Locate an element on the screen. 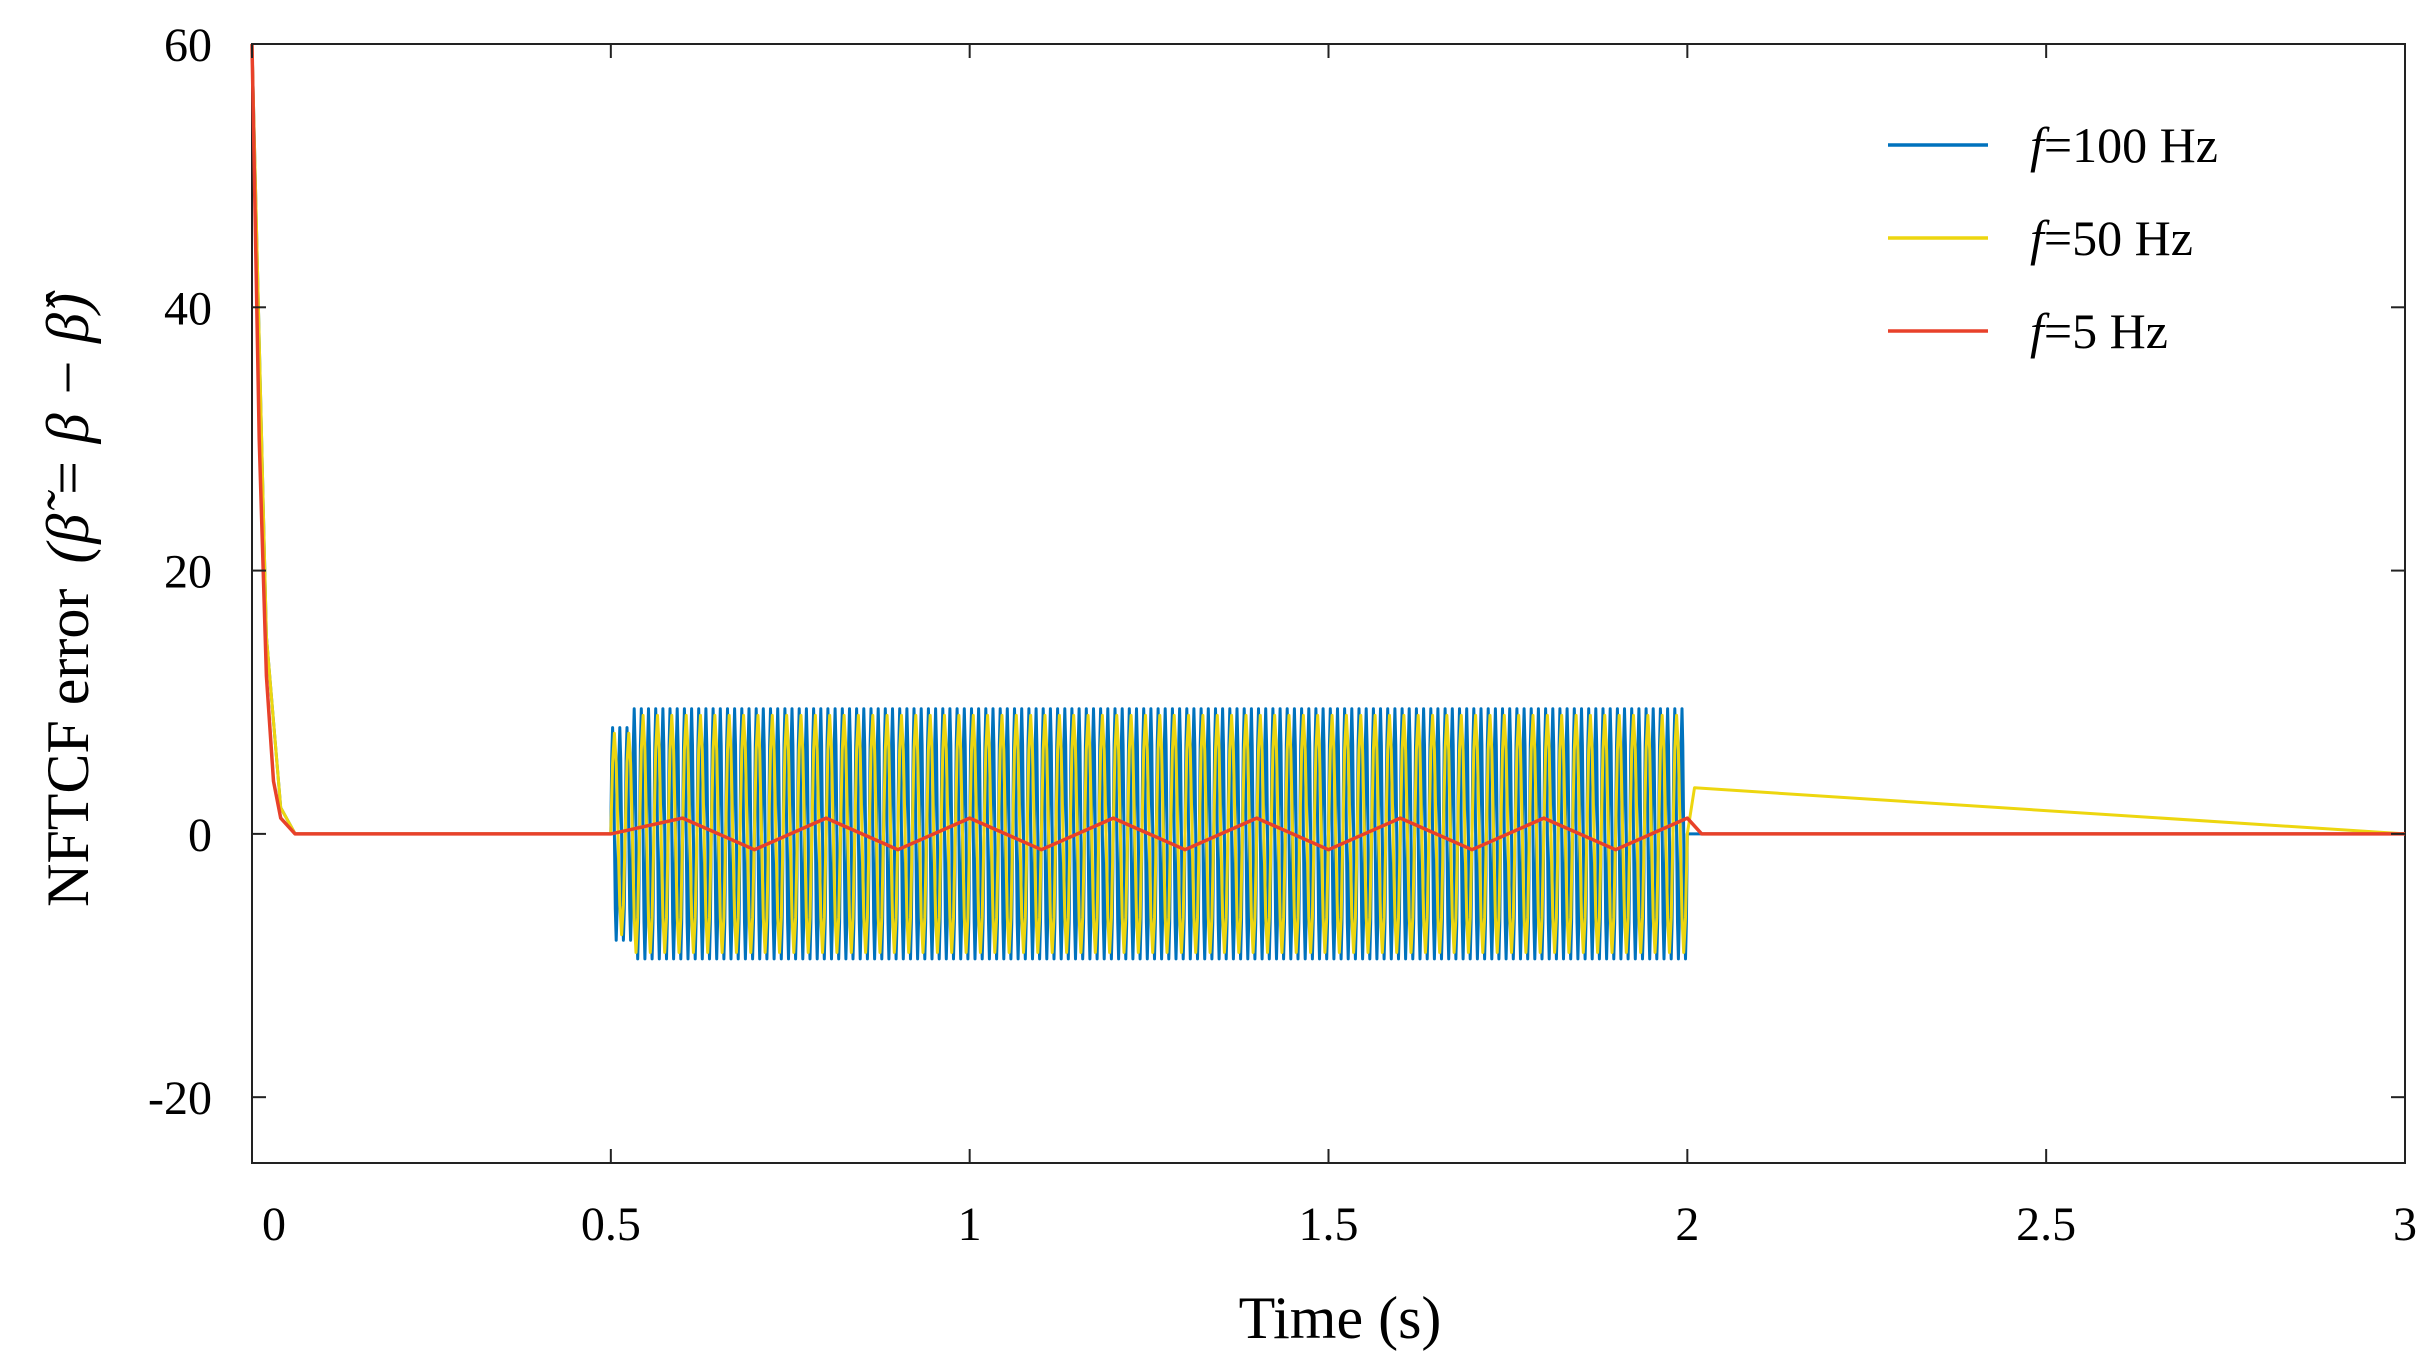  legend-label: f=5 Hz is located at coordinates (2099, 331).